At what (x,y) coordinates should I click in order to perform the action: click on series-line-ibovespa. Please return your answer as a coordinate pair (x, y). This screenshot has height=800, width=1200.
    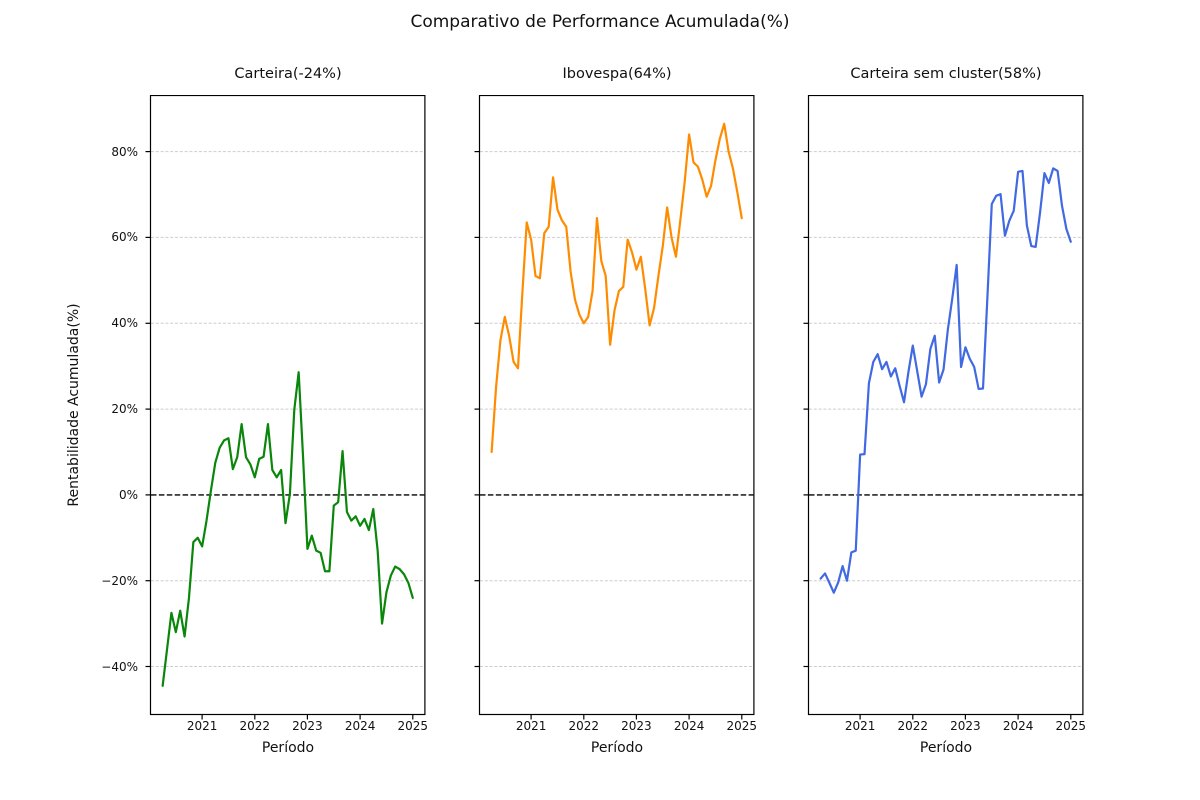
    Looking at the image, I should click on (616, 288).